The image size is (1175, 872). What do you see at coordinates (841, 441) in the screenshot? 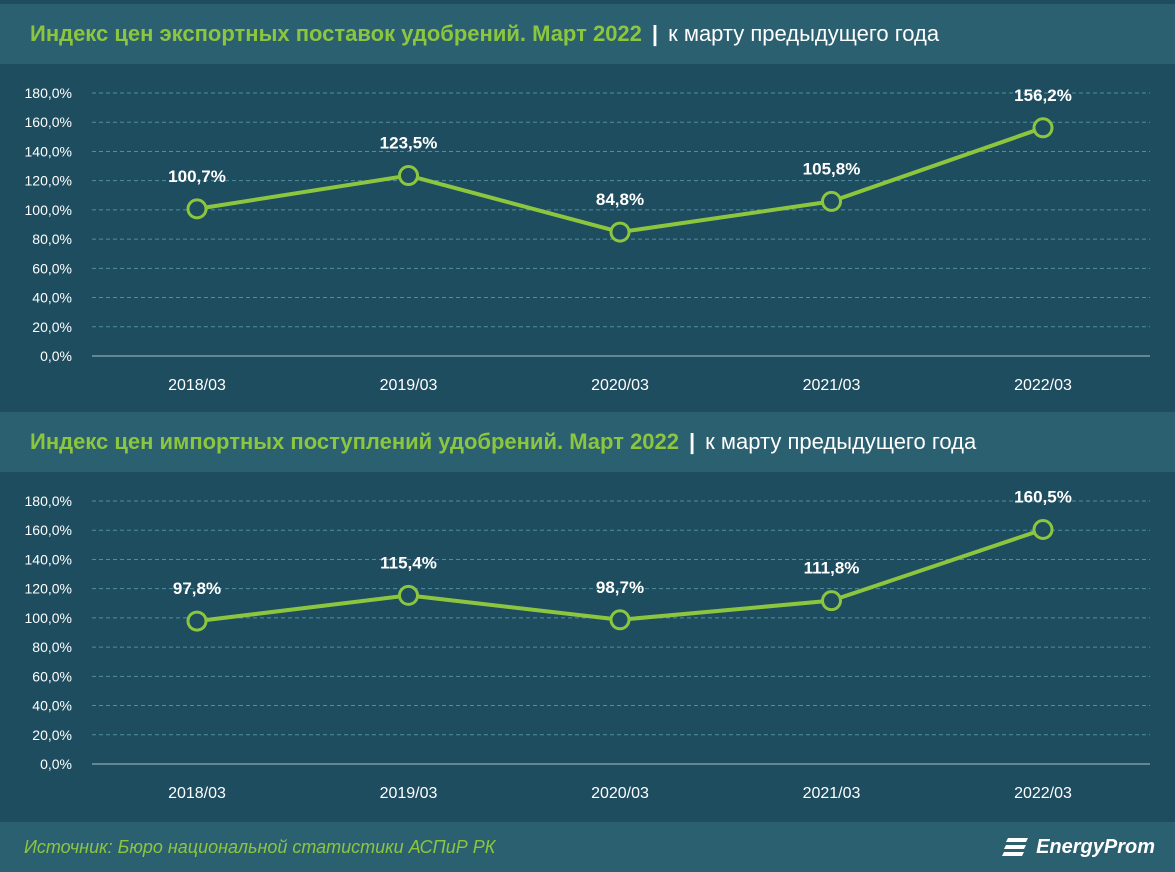
I see `chart-2-subtitle: к марту предыдущего года` at bounding box center [841, 441].